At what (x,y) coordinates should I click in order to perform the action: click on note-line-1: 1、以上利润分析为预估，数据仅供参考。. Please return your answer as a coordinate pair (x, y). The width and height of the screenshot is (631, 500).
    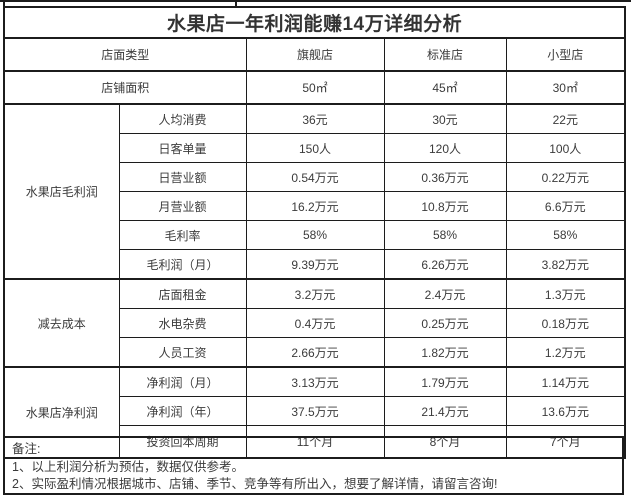
    Looking at the image, I should click on (128, 466).